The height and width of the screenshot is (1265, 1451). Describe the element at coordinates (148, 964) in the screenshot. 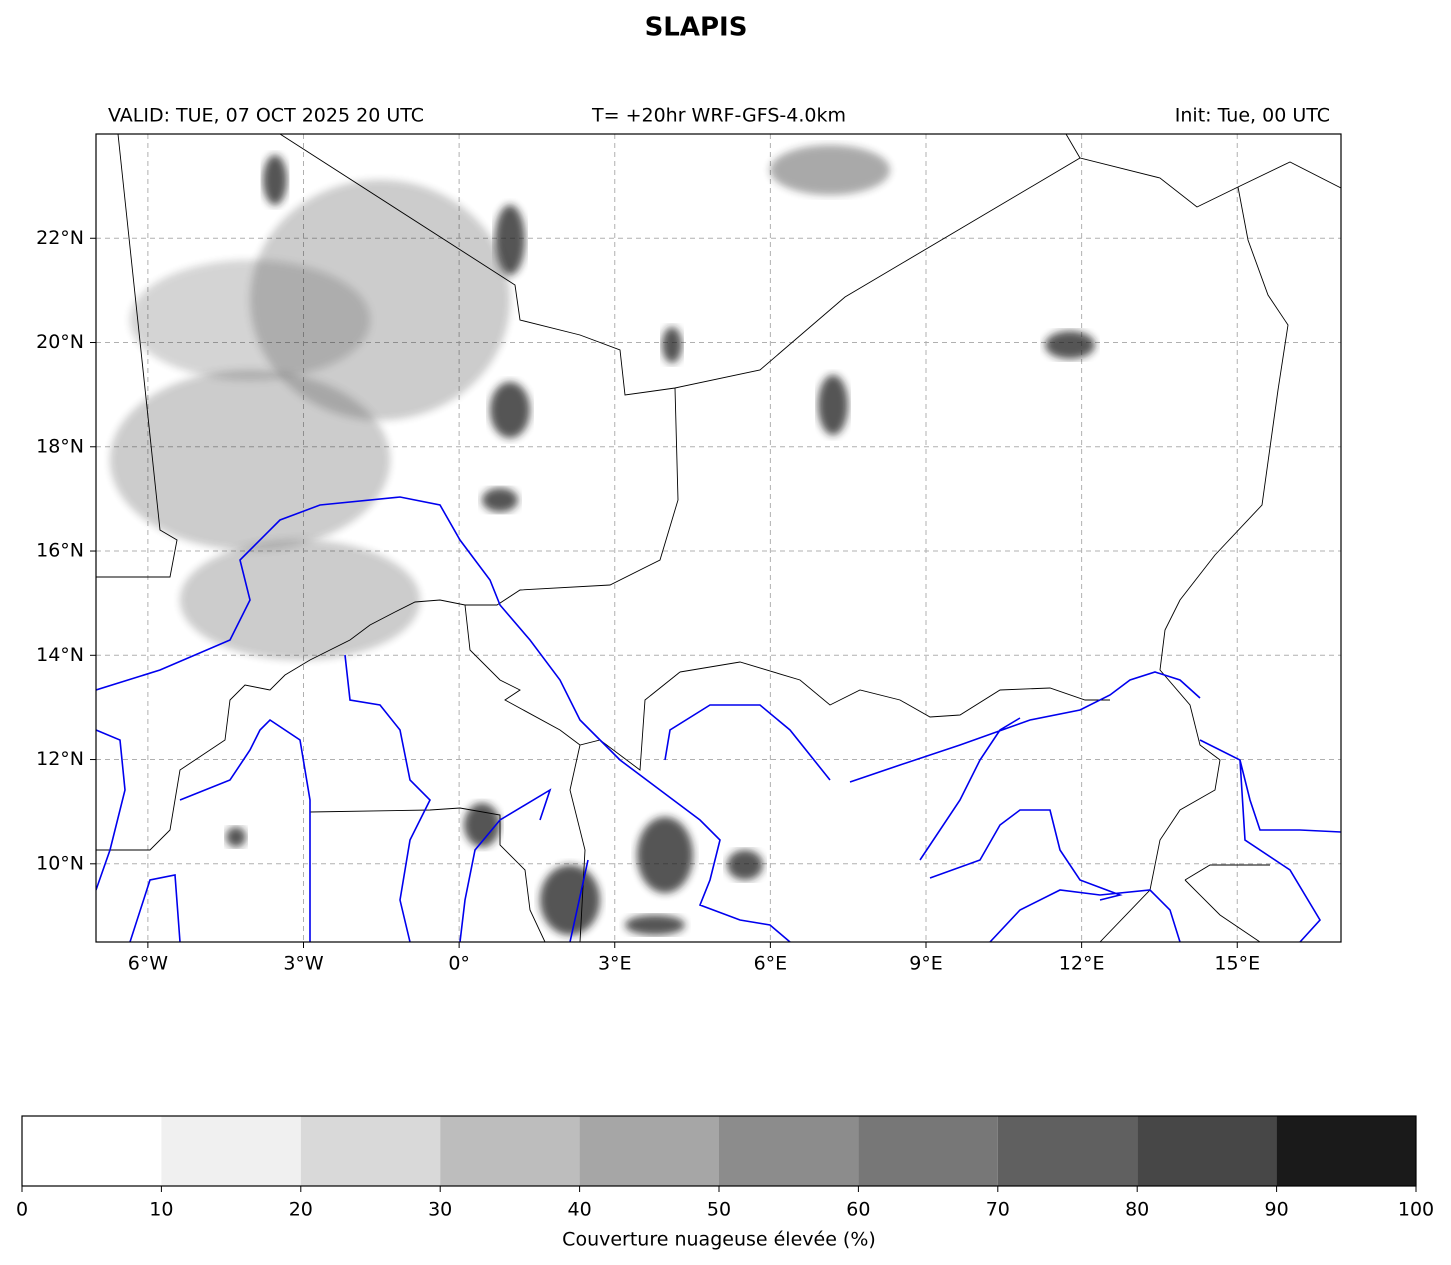

I see `x-tick-label: 6°W` at that location.